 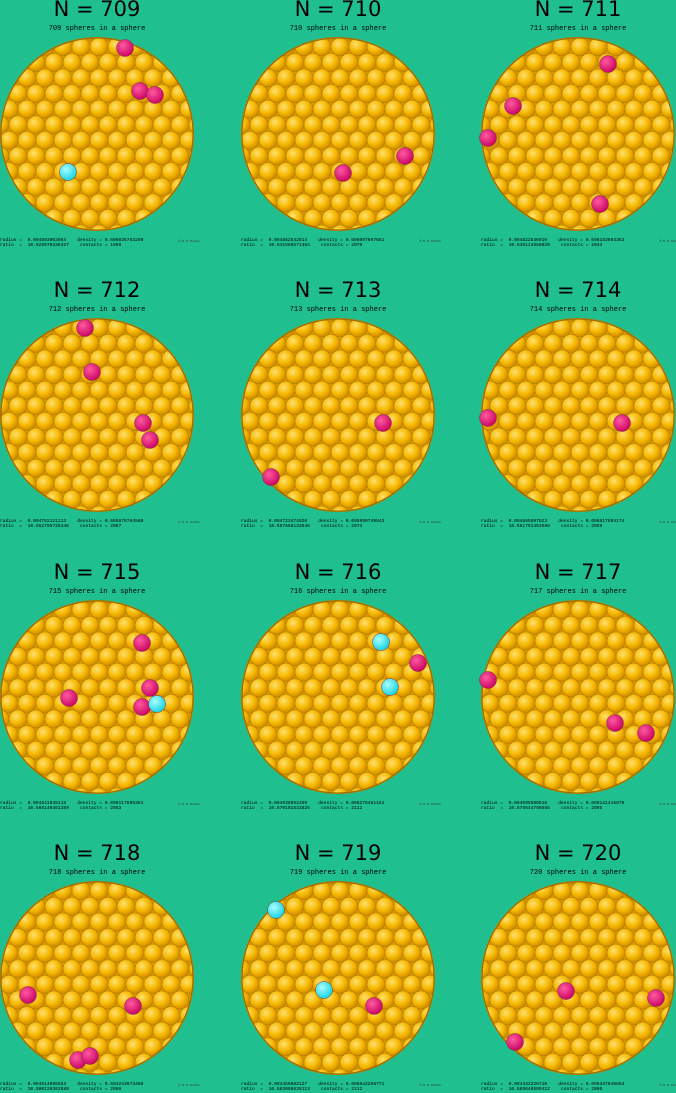 What do you see at coordinates (97, 310) in the screenshot?
I see `panel-subtitle: 712 spheres in a sphere` at bounding box center [97, 310].